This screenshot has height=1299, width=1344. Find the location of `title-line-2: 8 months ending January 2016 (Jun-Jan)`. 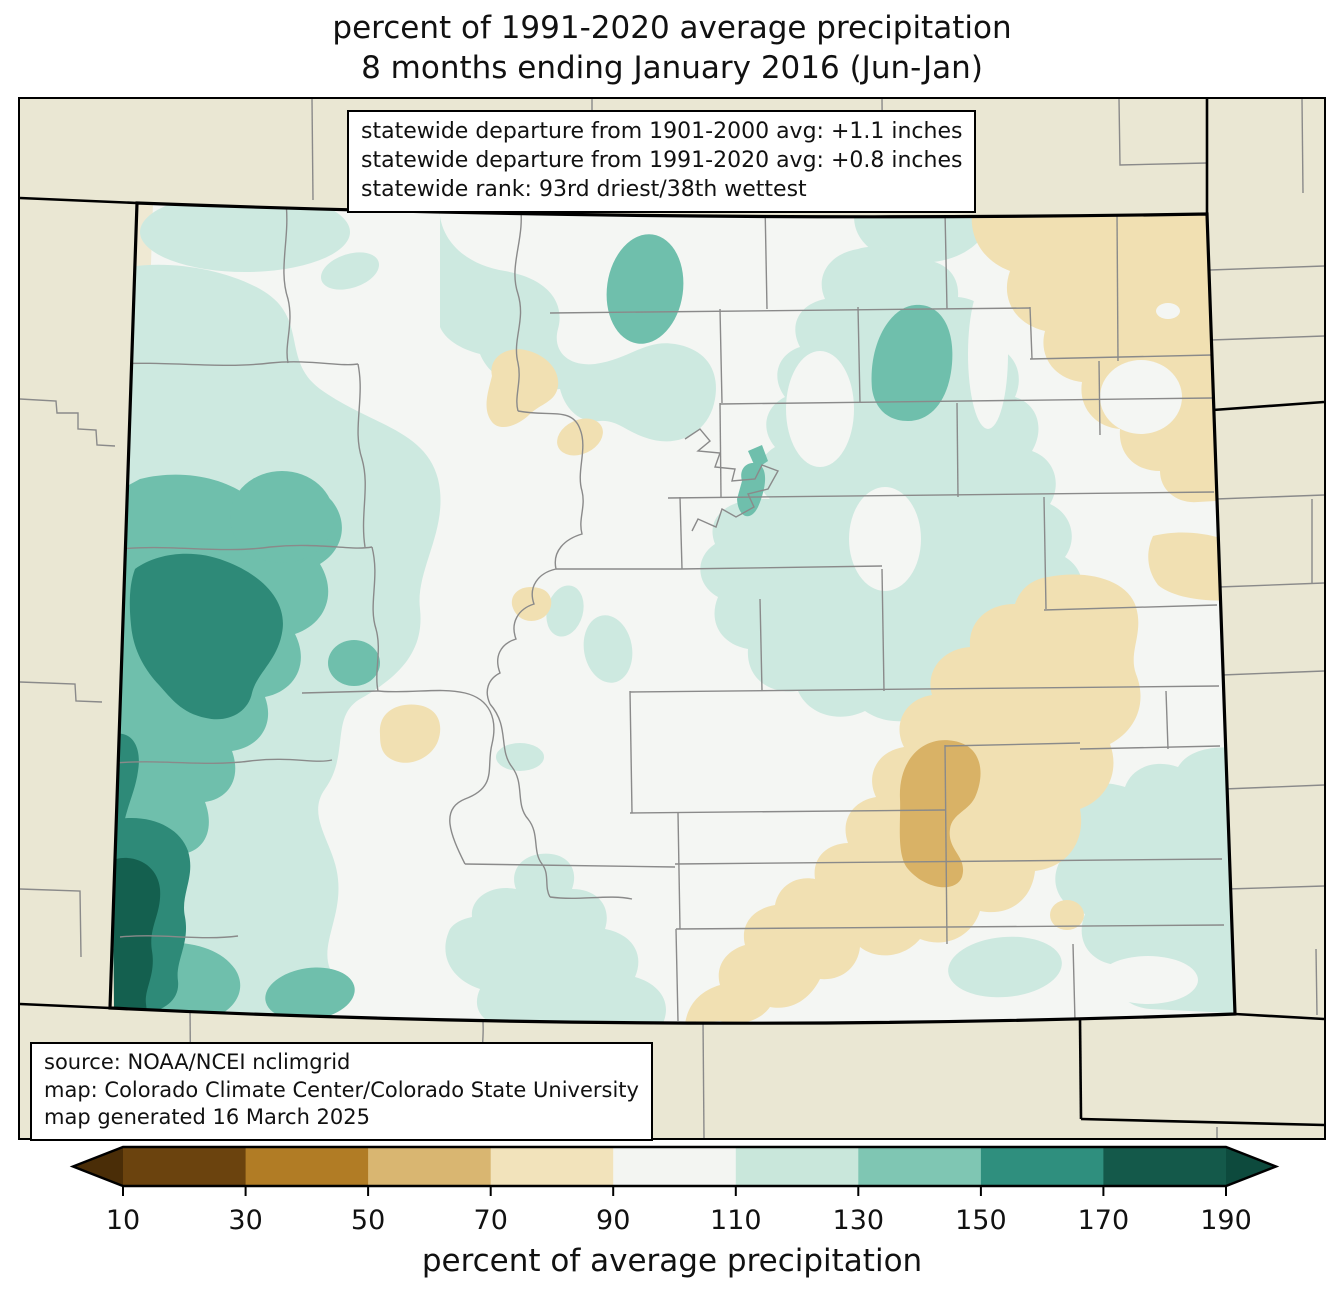

title-line-2: 8 months ending January 2016 (Jun-Jan) is located at coordinates (672, 68).